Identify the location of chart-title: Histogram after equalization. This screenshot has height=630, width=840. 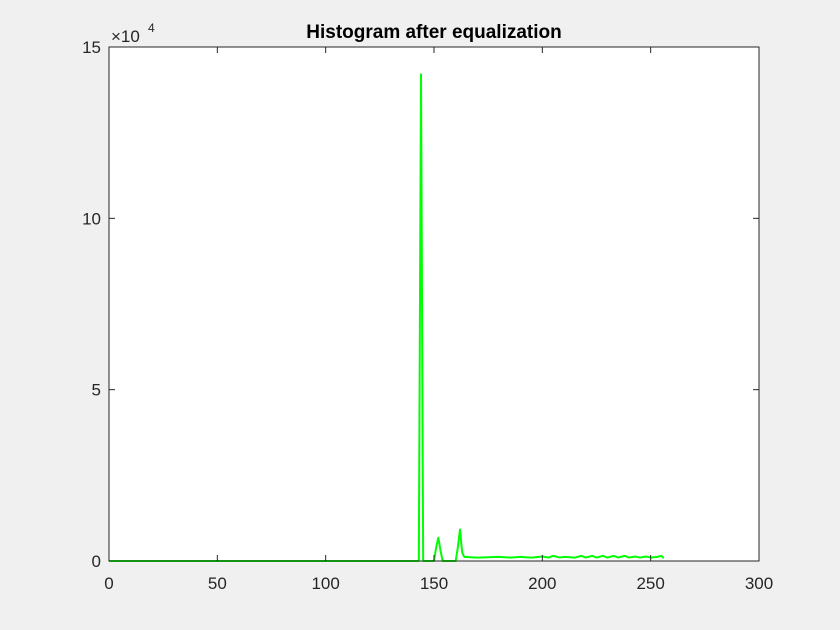
(434, 32).